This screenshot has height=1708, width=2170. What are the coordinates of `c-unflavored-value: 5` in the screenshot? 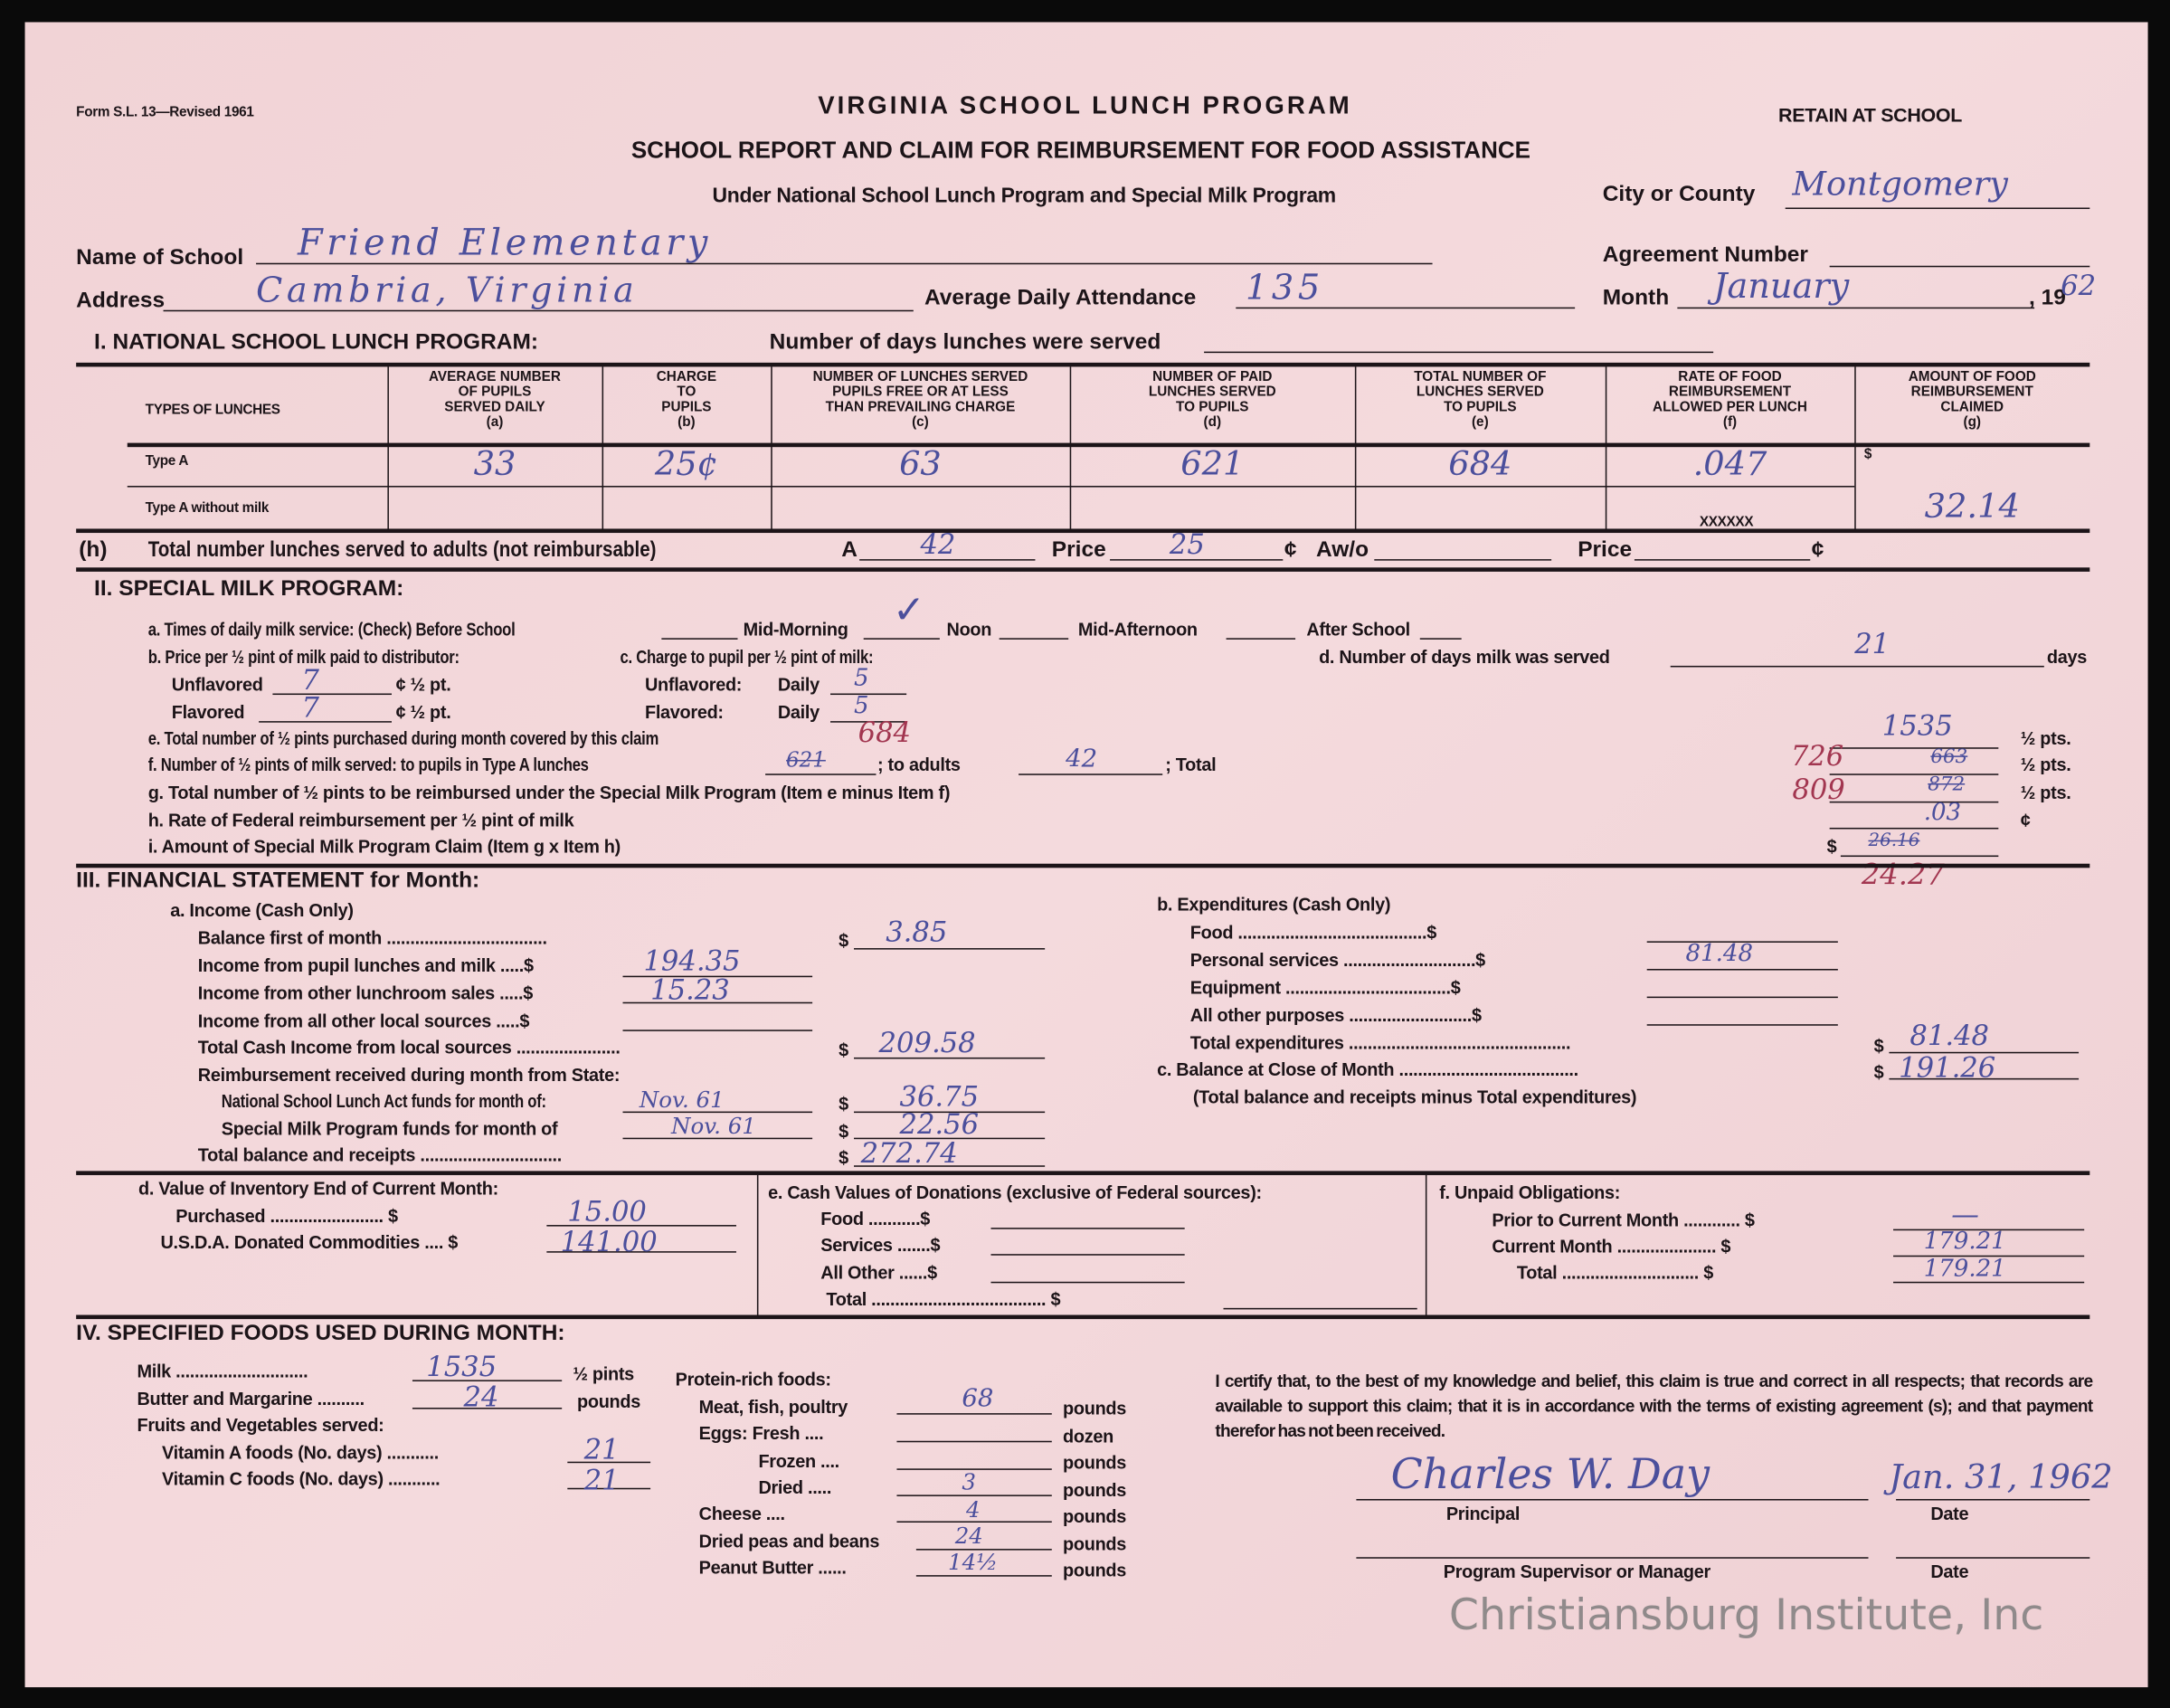 It's located at (862, 678).